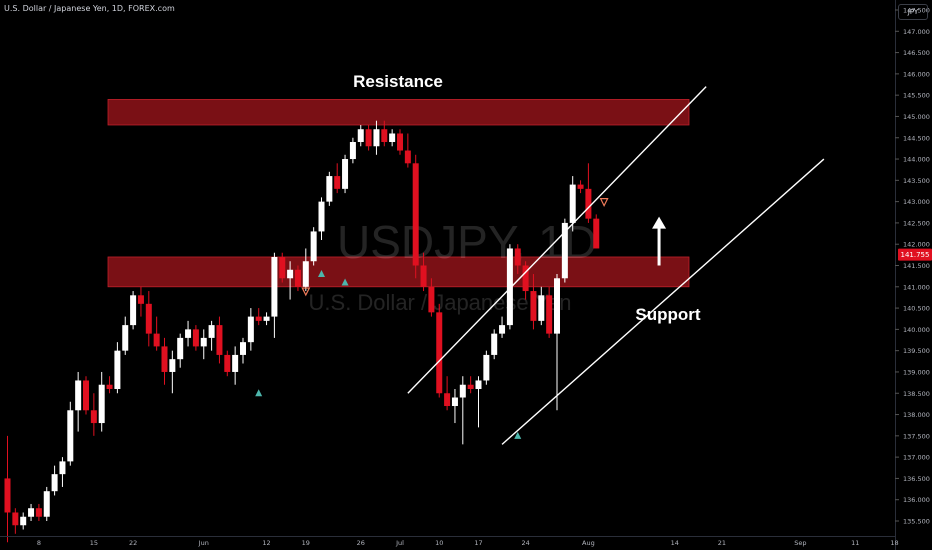 The image size is (932, 550). Describe the element at coordinates (133, 543) in the screenshot. I see `time-tick-label: 22` at that location.